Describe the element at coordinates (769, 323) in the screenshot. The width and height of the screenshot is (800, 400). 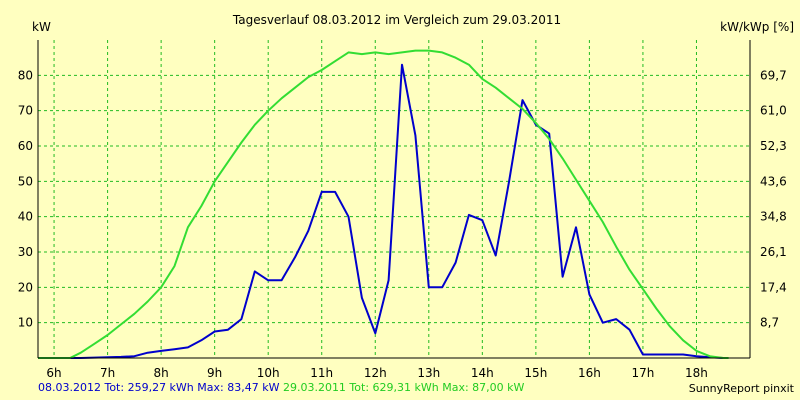
I see `y-tick-label-right: 8,7` at that location.